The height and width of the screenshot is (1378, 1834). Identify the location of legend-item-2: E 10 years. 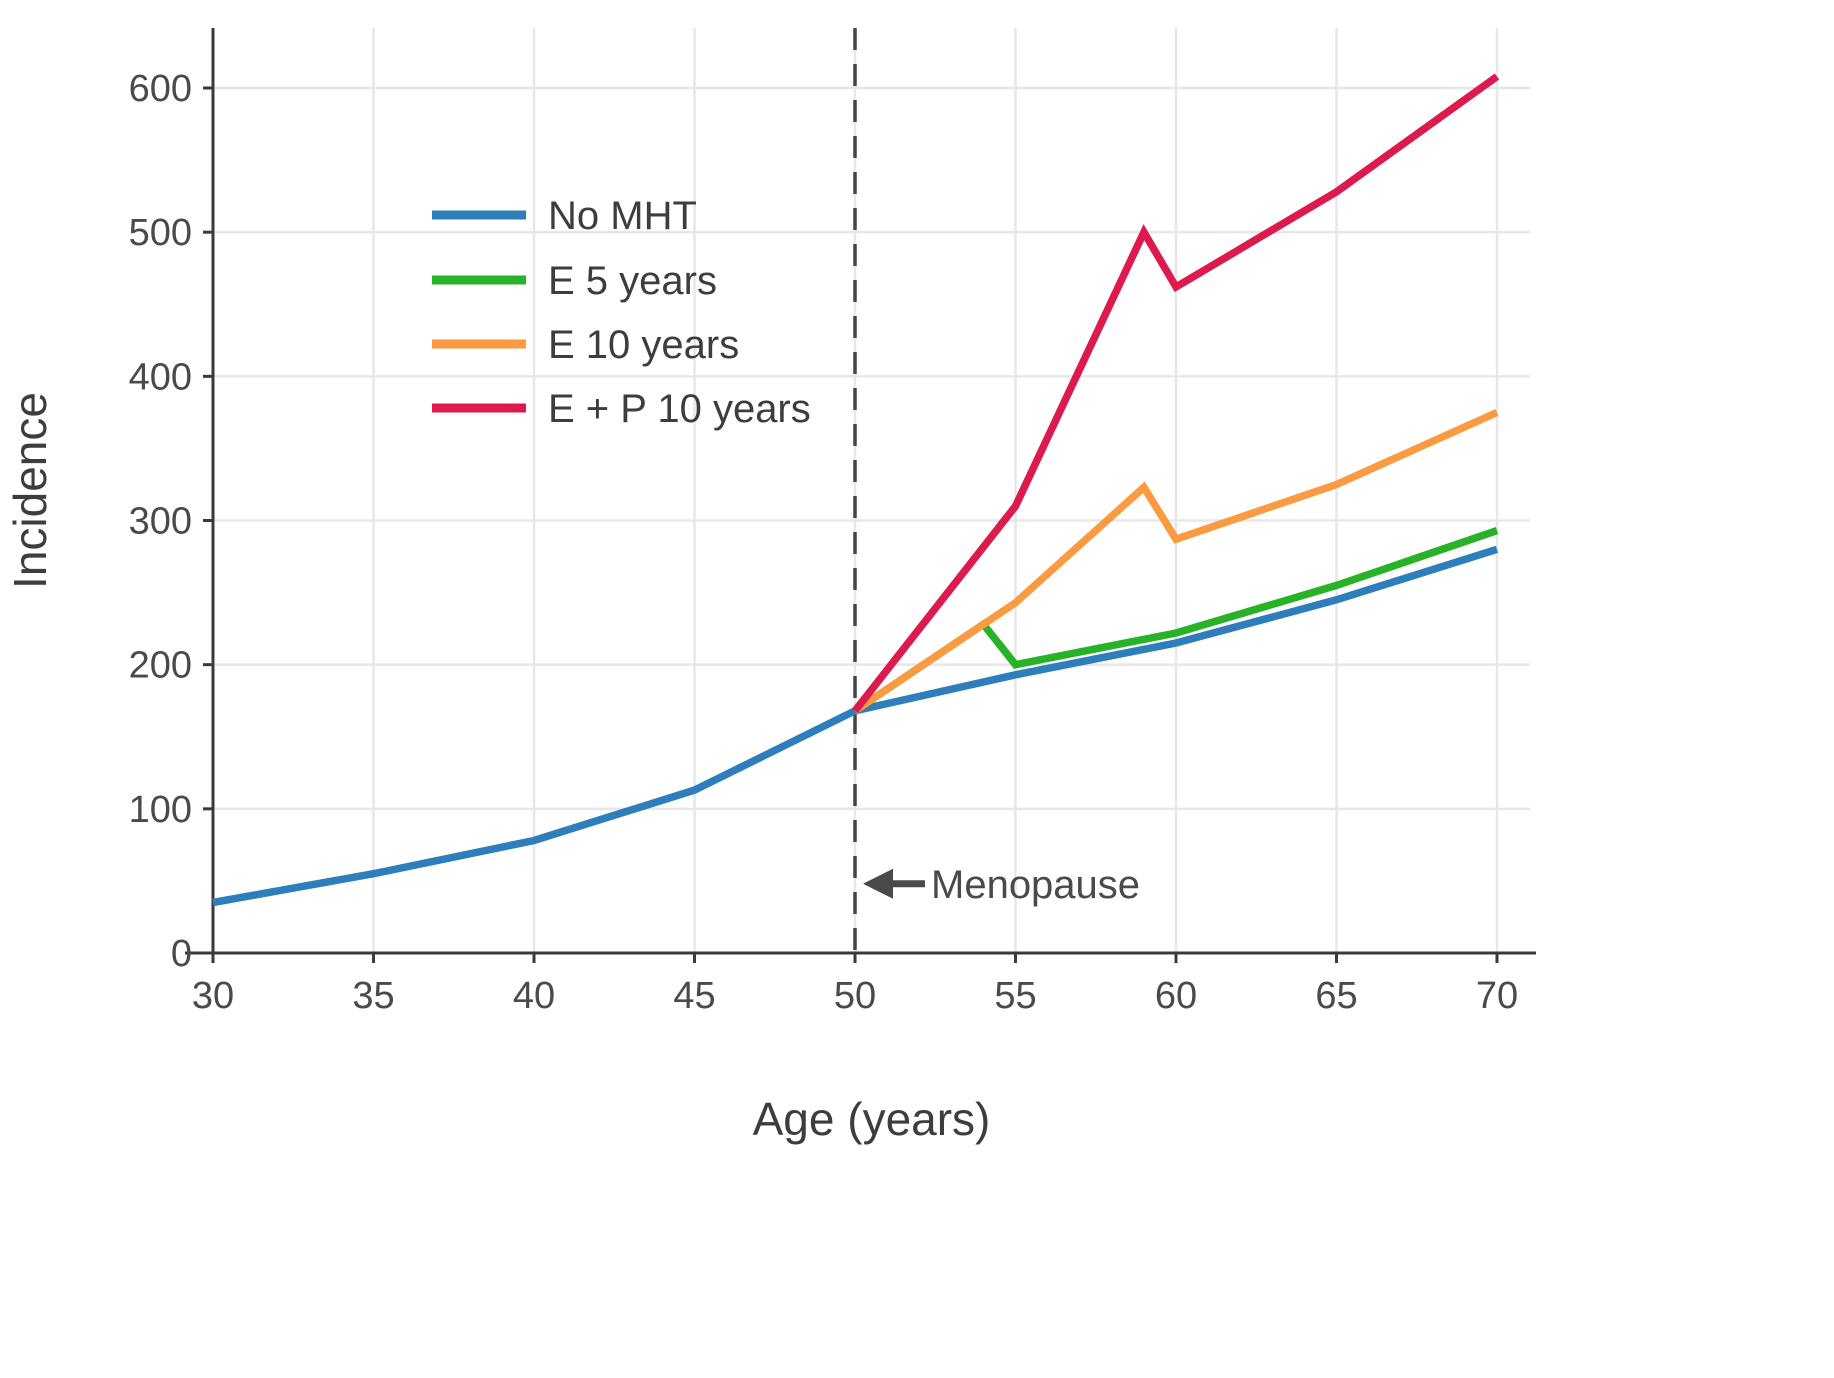
(585, 345).